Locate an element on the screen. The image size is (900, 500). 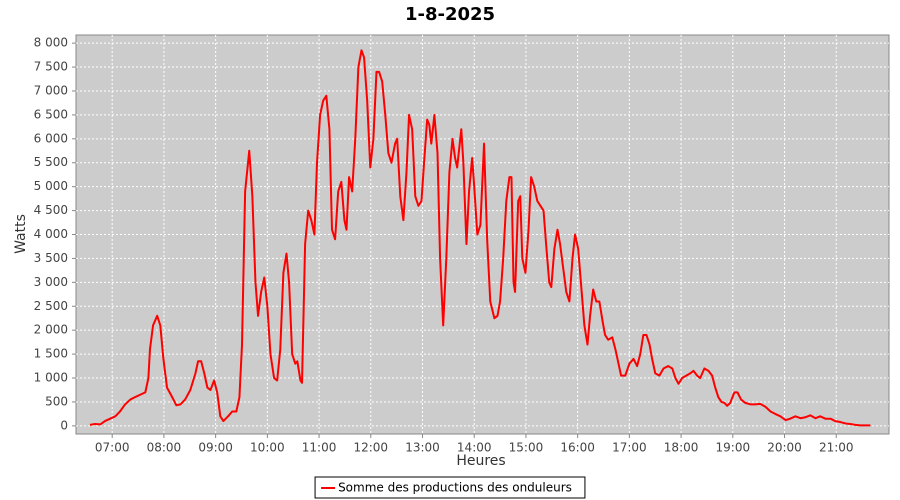
x-tick-label: 12:00 is located at coordinates (370, 448).